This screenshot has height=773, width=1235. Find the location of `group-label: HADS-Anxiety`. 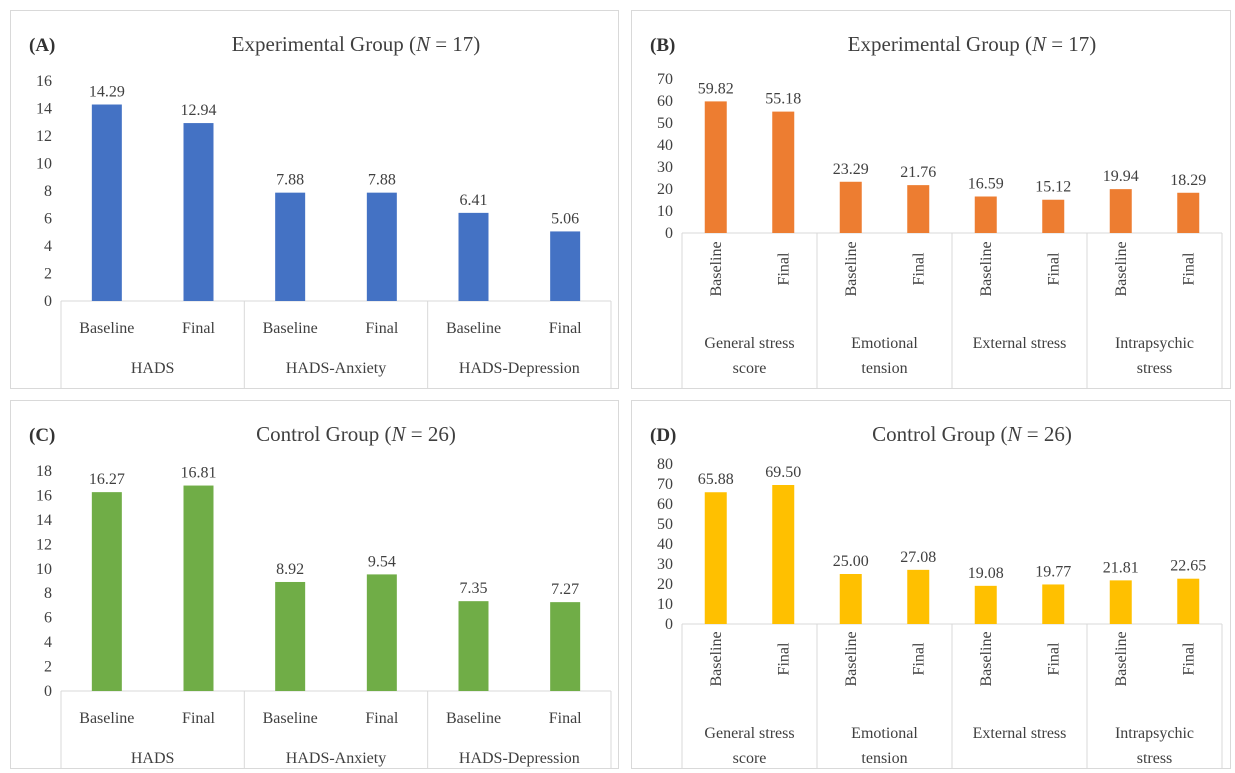

group-label: HADS-Anxiety is located at coordinates (336, 758).